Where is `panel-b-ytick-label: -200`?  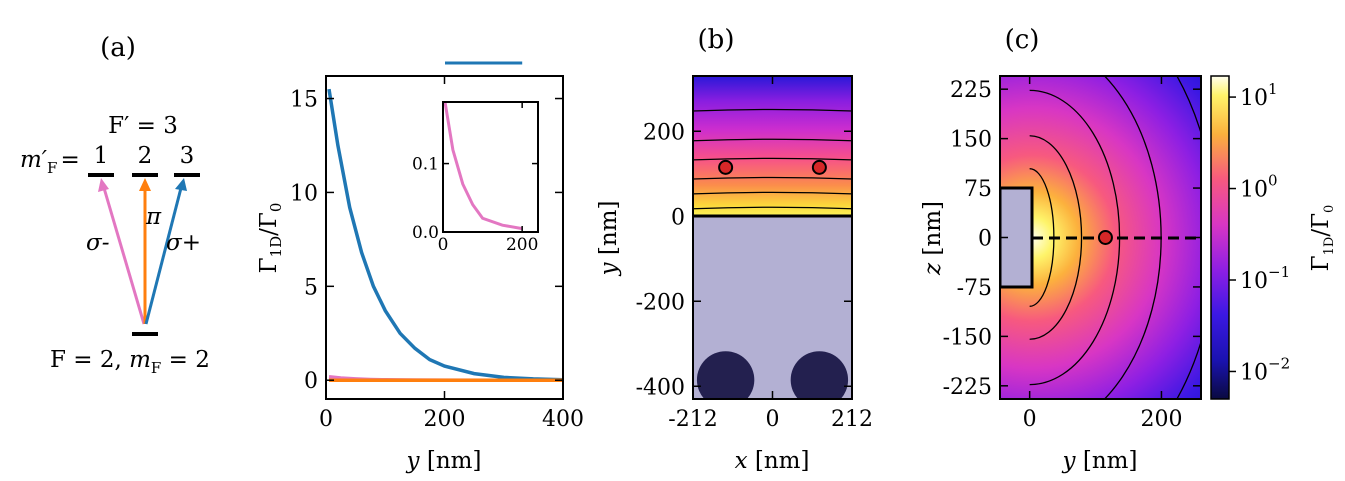
panel-b-ytick-label: -200 is located at coordinates (660, 302).